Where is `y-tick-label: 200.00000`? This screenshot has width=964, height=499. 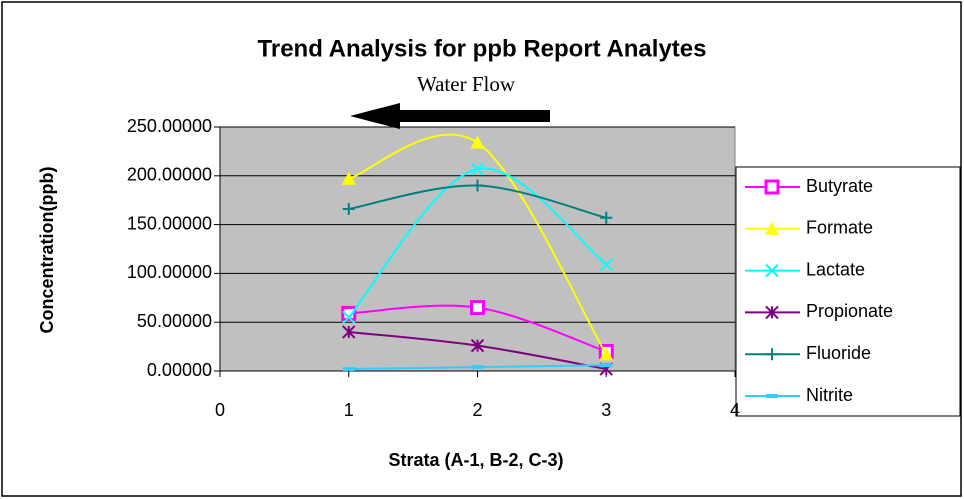 y-tick-label: 200.00000 is located at coordinates (169, 175).